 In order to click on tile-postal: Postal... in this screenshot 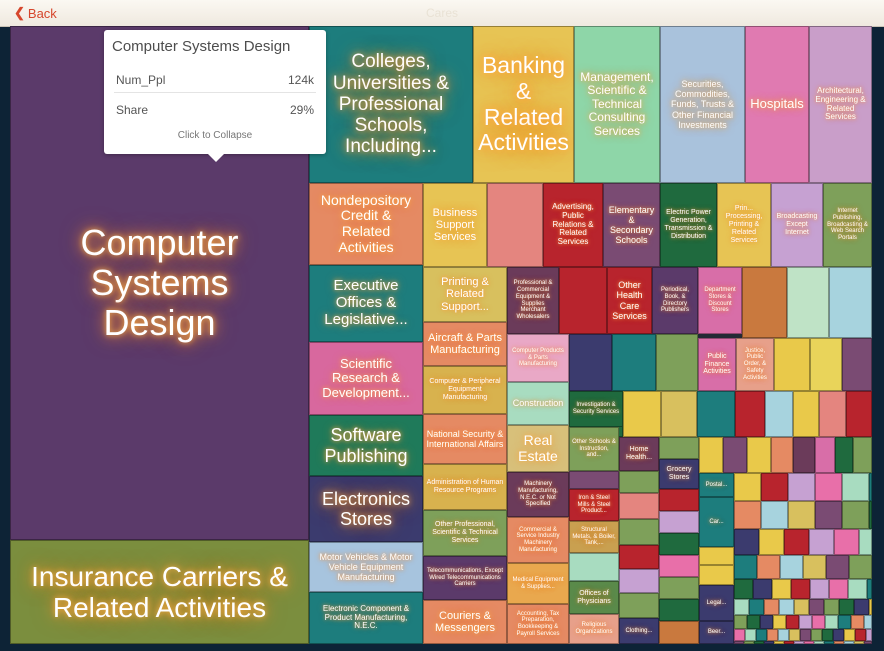, I will do `click(716, 485)`.